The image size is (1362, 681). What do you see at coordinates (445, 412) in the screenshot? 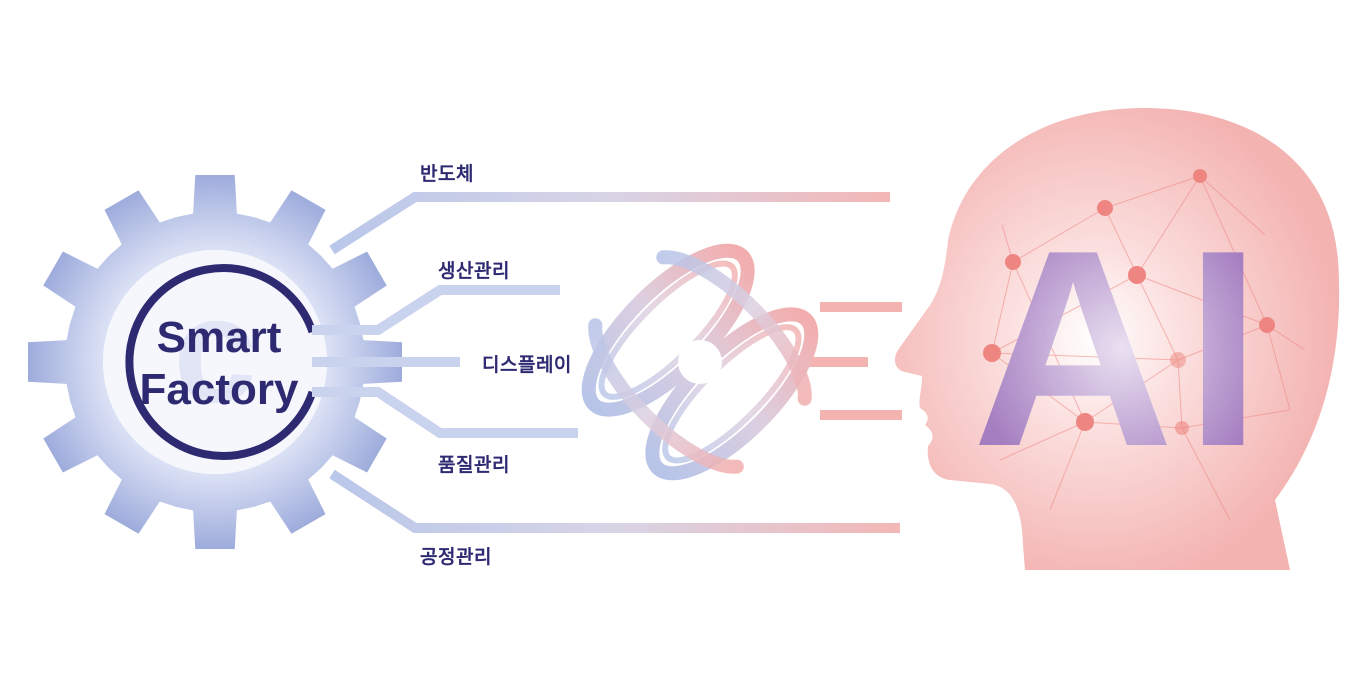
I see `connector-quality` at bounding box center [445, 412].